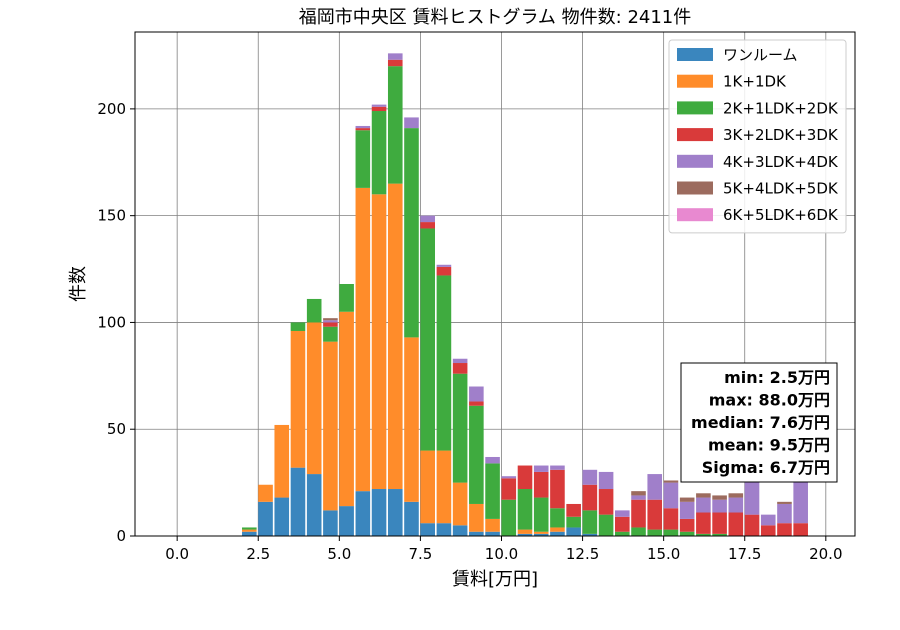 This screenshot has width=900, height=630. I want to click on stats-line: Sigma: 6.7万円, so click(766, 467).